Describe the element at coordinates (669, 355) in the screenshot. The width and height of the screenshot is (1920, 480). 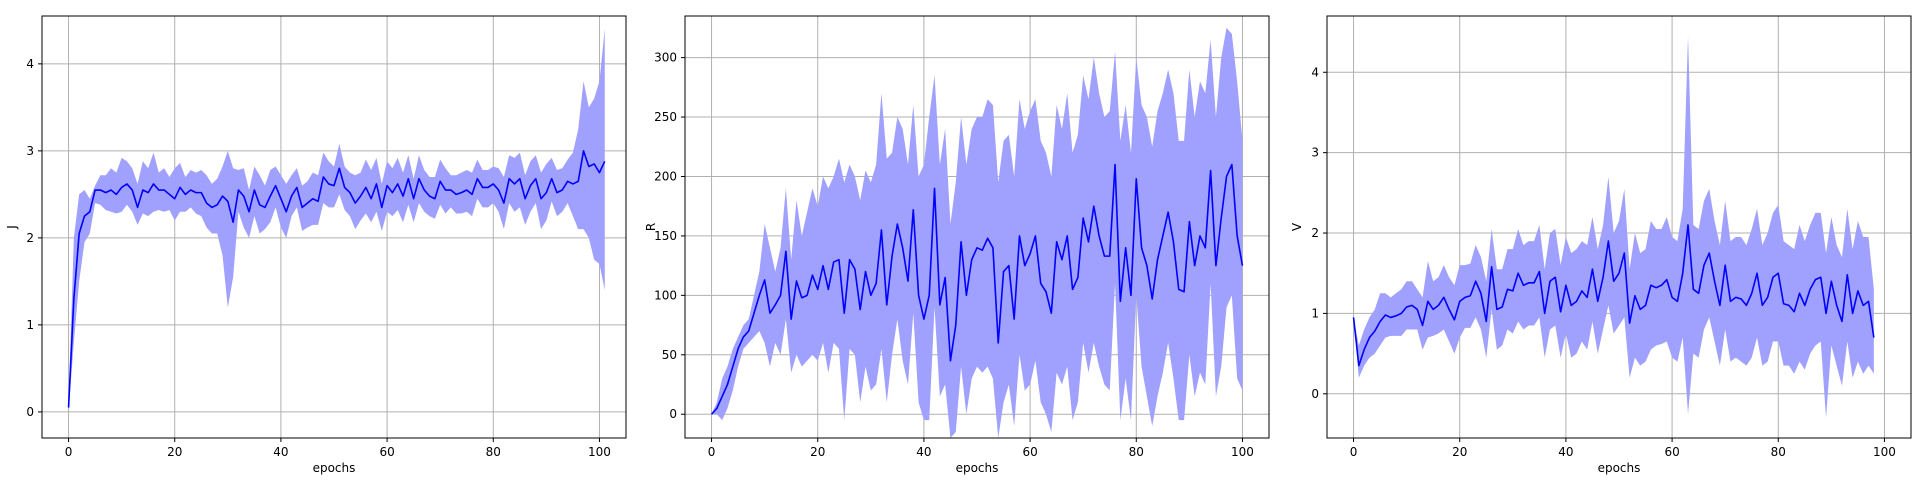
I see `y-tick-label: 50` at that location.